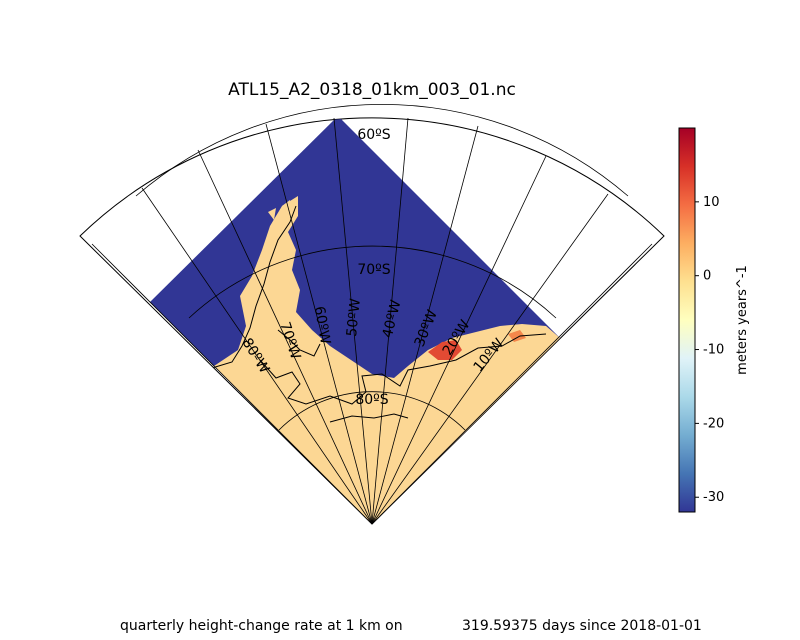  What do you see at coordinates (373, 270) in the screenshot?
I see `lat-label-70s: 70ºS` at bounding box center [373, 270].